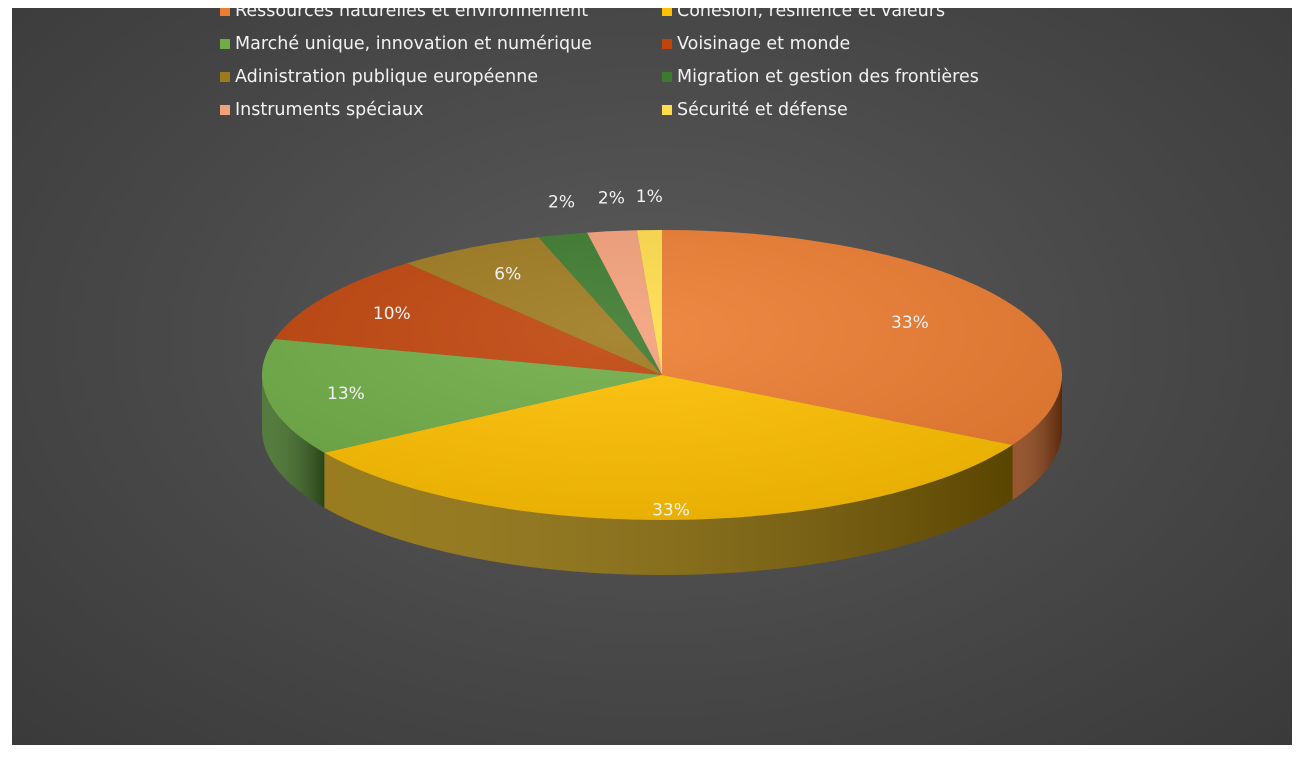 Image resolution: width=1297 pixels, height=771 pixels. I want to click on pie-data-label: 6%, so click(507, 274).